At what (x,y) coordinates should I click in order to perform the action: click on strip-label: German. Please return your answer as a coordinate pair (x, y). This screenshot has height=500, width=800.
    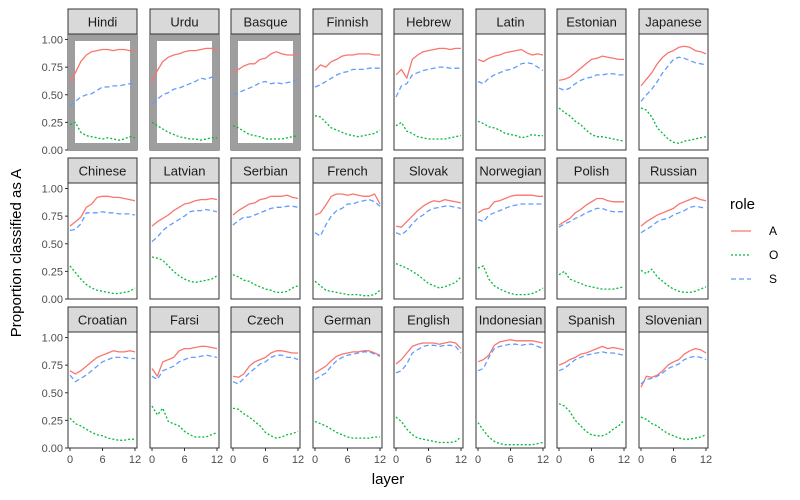
    Looking at the image, I should click on (347, 320).